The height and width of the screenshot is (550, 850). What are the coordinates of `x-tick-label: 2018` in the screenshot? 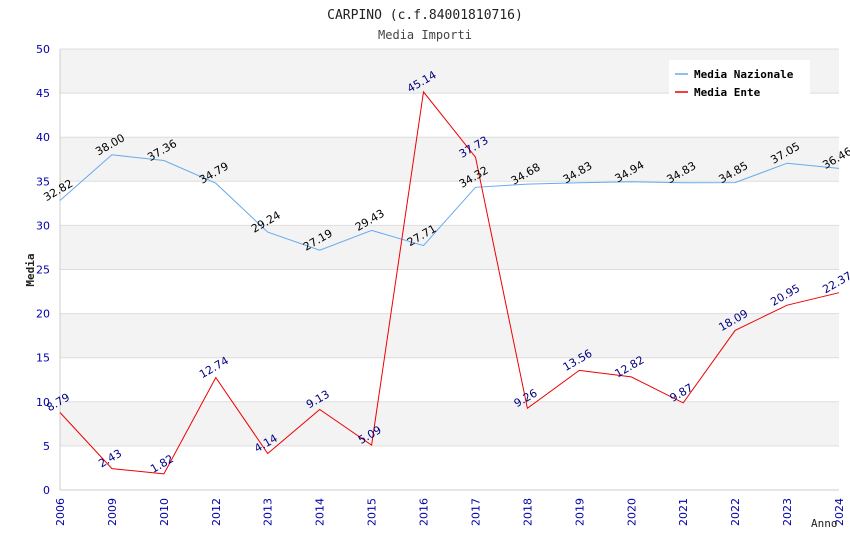 It's located at (527, 512).